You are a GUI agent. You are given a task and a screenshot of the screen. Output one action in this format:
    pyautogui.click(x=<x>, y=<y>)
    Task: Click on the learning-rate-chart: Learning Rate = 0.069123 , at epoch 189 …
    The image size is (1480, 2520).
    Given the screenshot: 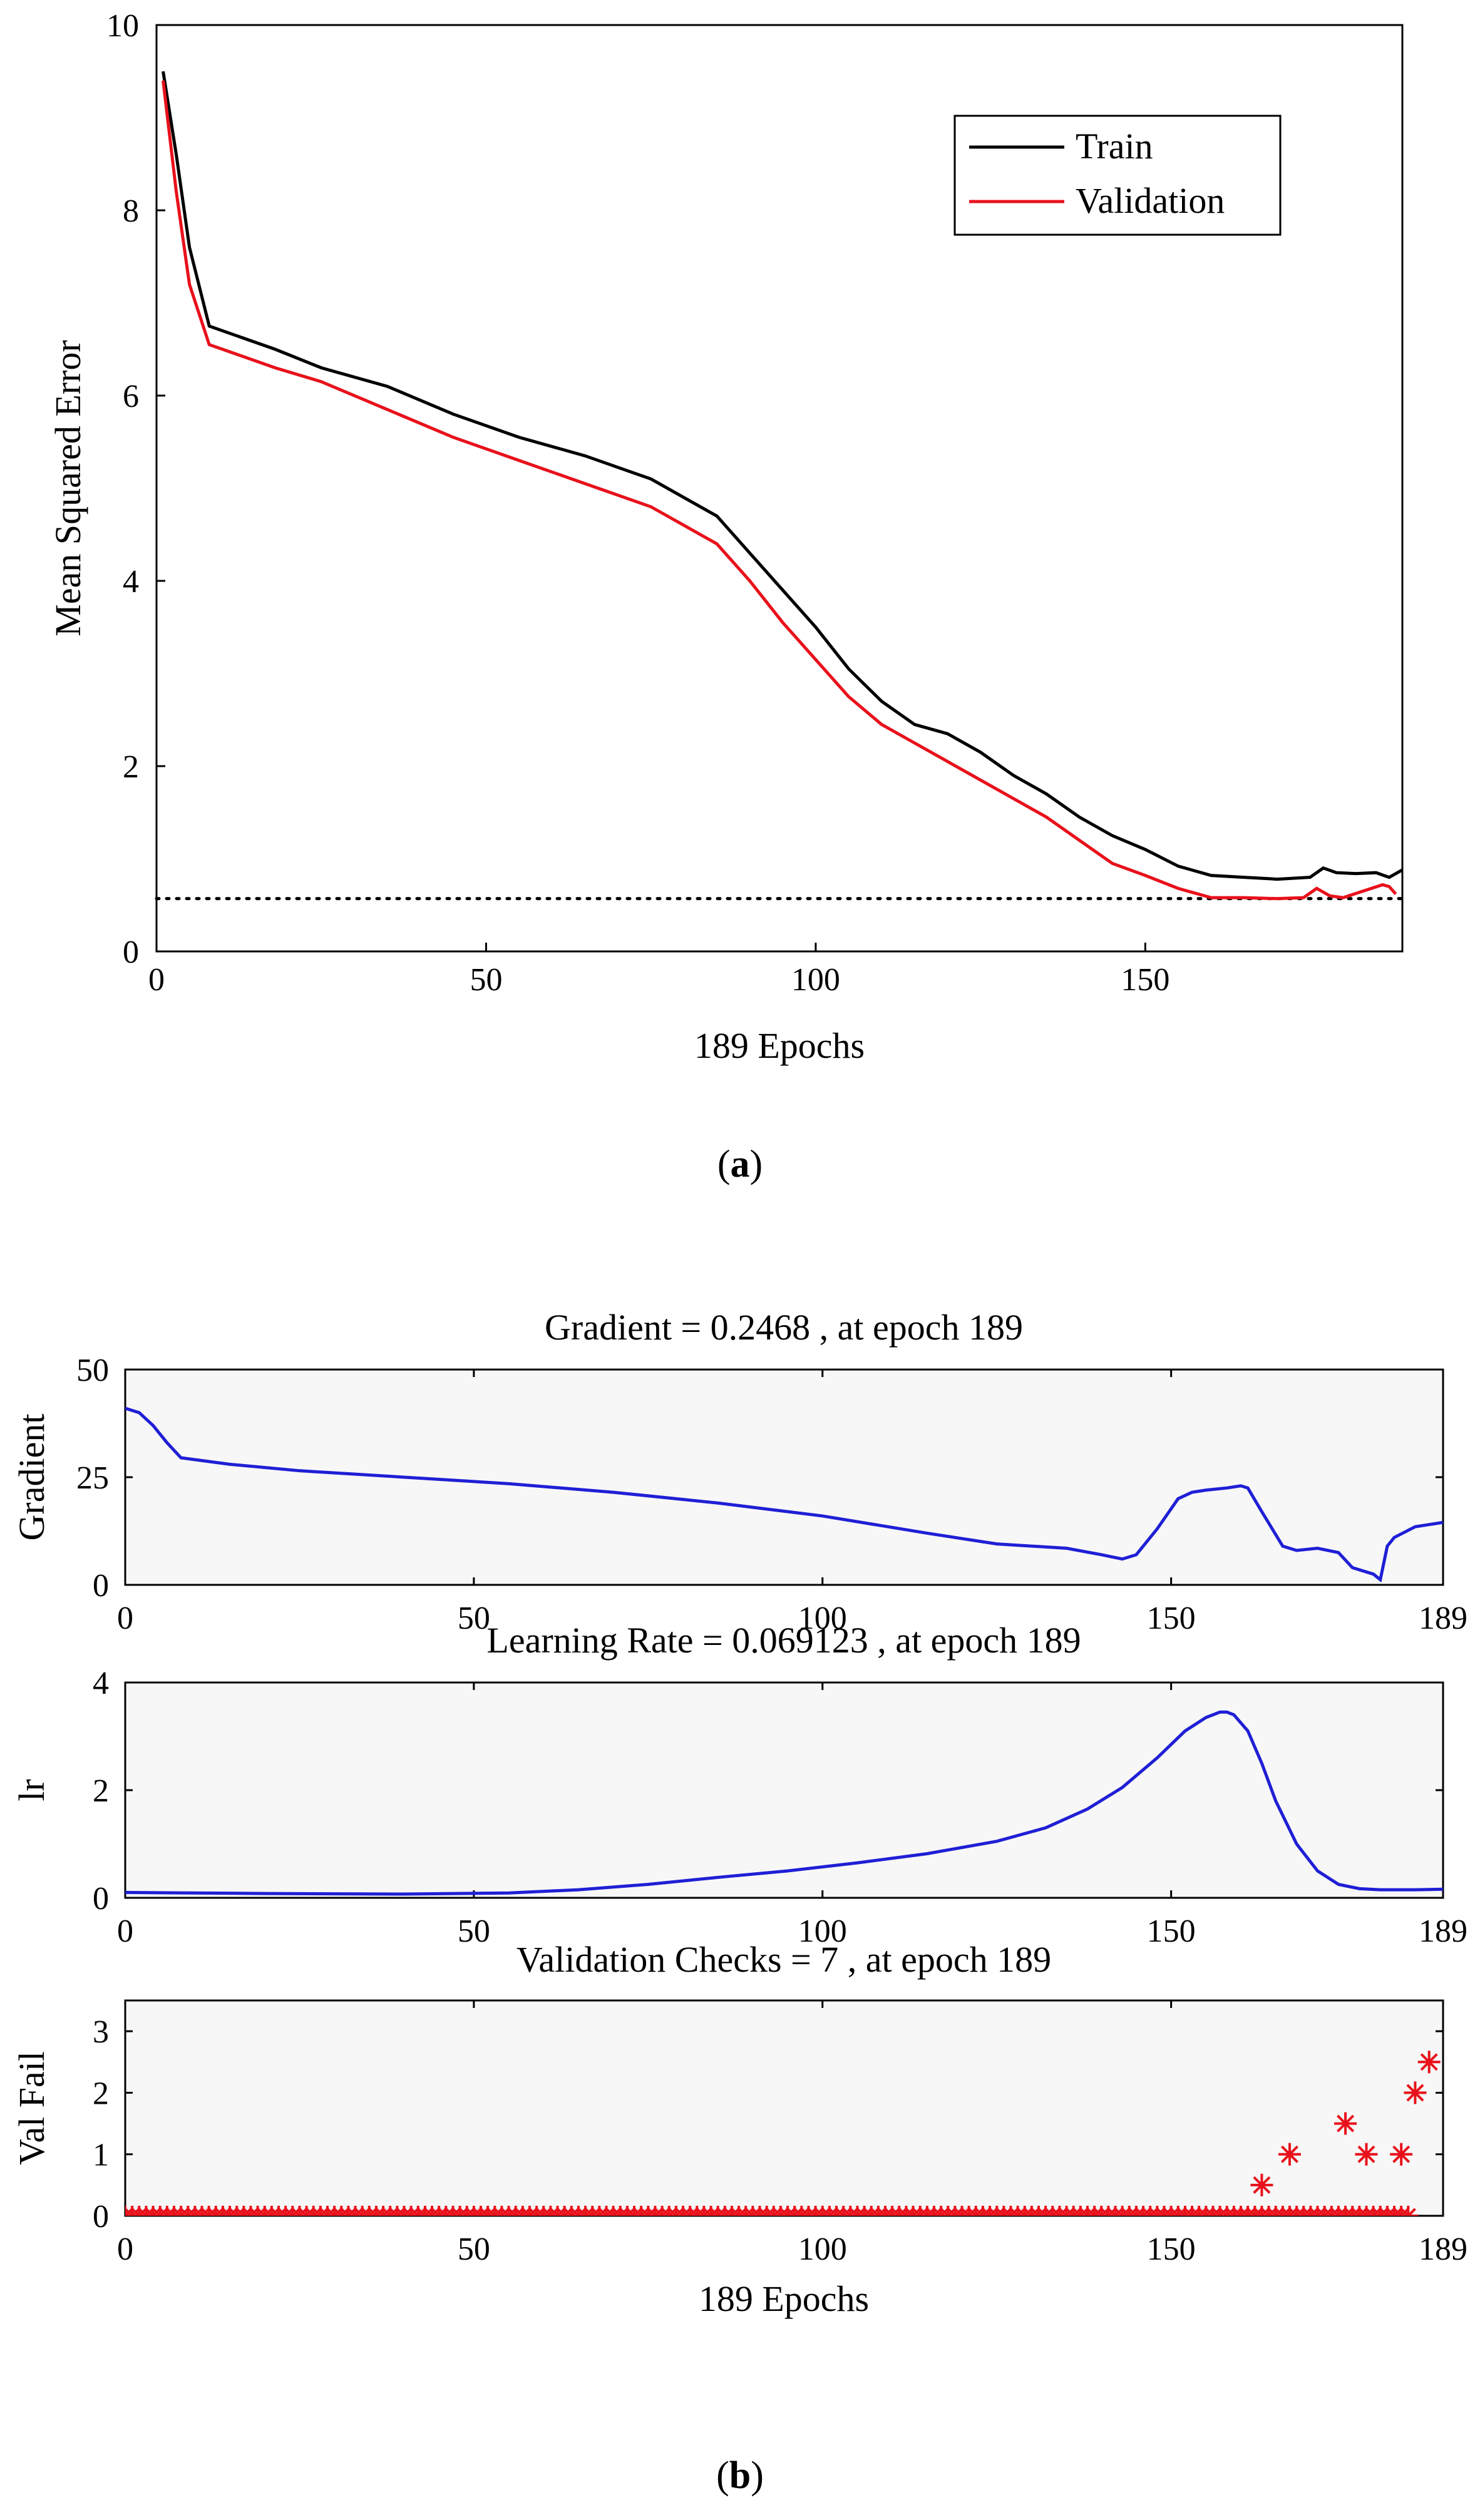 What is the action you would take?
    pyautogui.click(x=739, y=1784)
    